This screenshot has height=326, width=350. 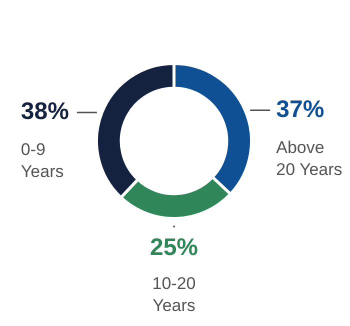 What do you see at coordinates (42, 161) in the screenshot?
I see `slice-label: 0-9 Years` at bounding box center [42, 161].